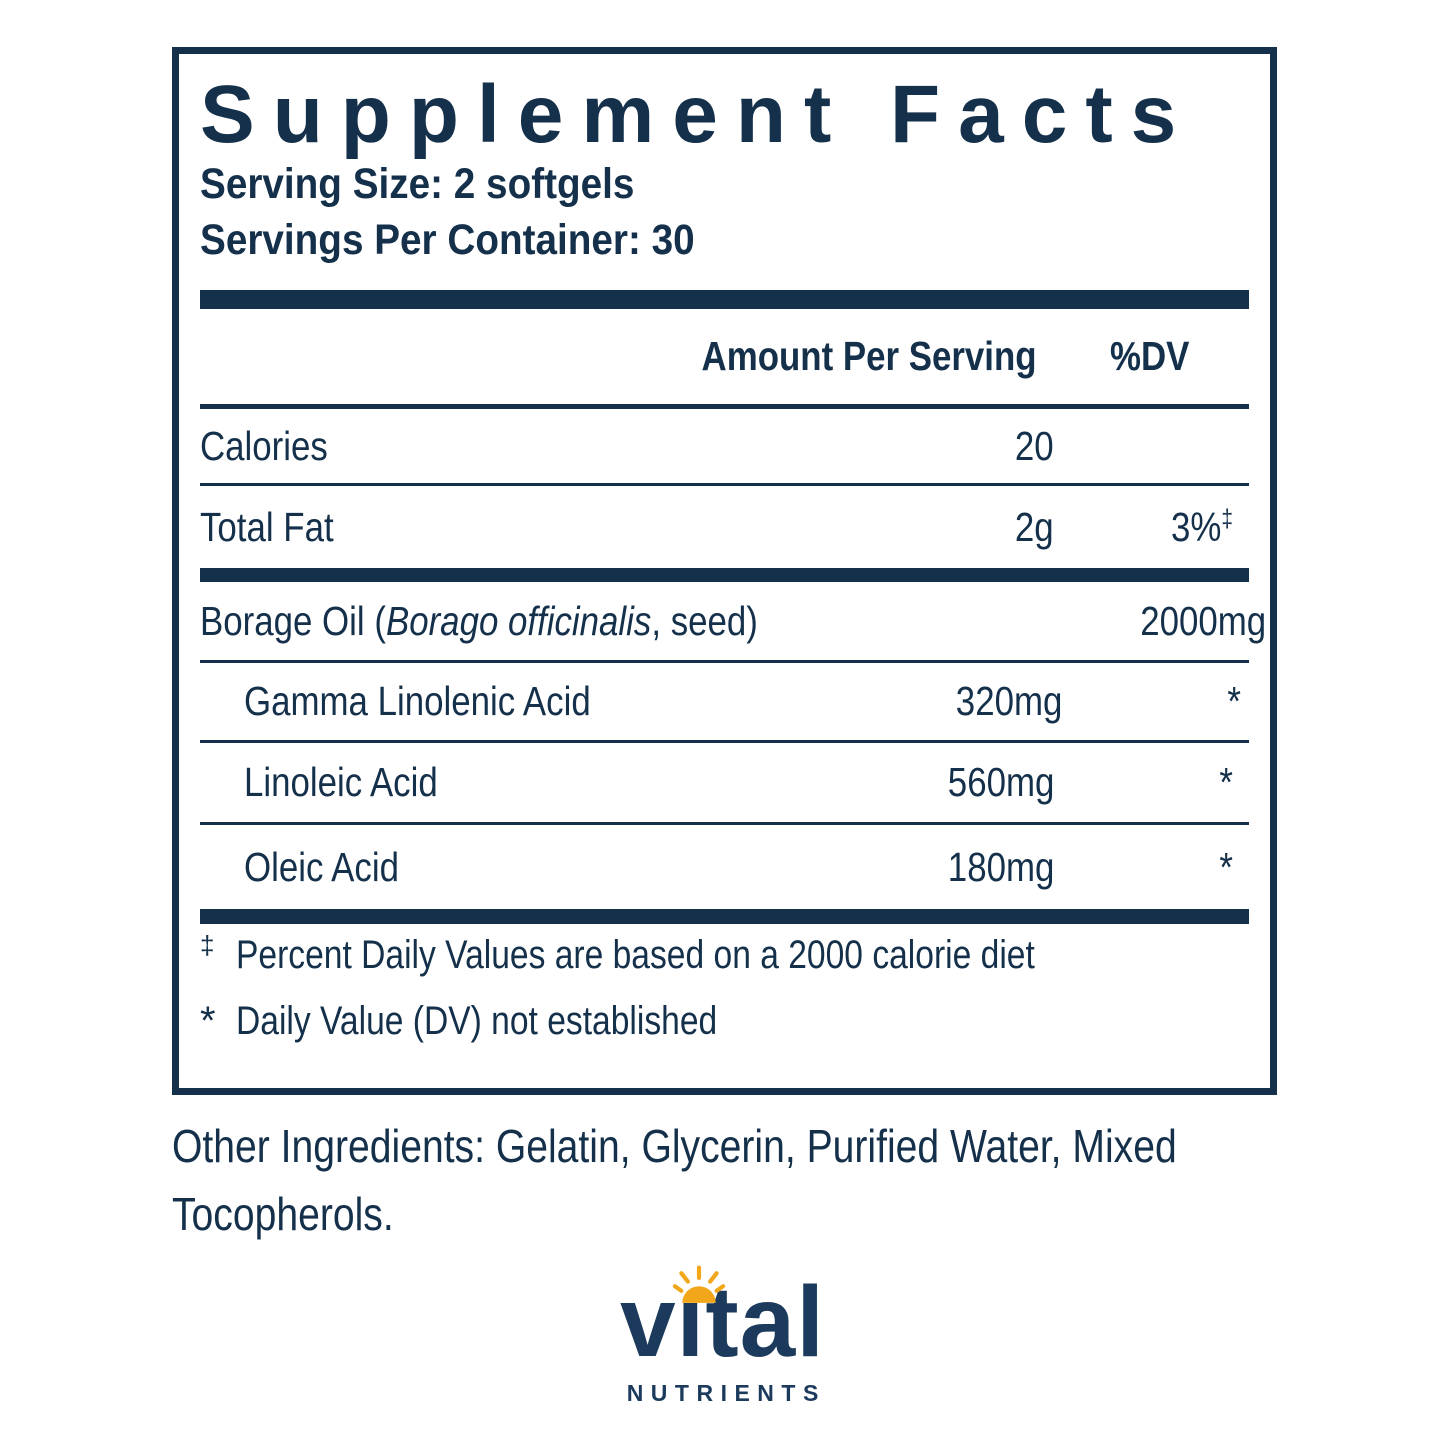 The height and width of the screenshot is (1445, 1445). Describe the element at coordinates (724, 701) in the screenshot. I see `row-gamma-linolenic-acid: Gamma Linolenic Acid 320mg *` at that location.